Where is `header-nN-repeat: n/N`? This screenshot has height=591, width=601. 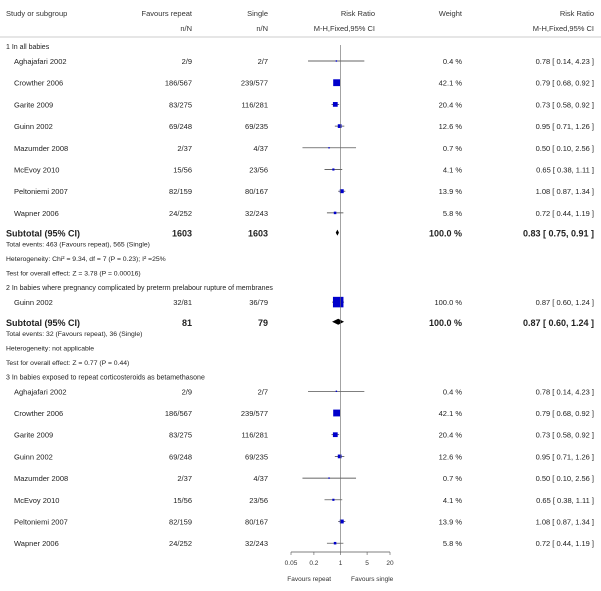 header-nN-repeat: n/N is located at coordinates (186, 28).